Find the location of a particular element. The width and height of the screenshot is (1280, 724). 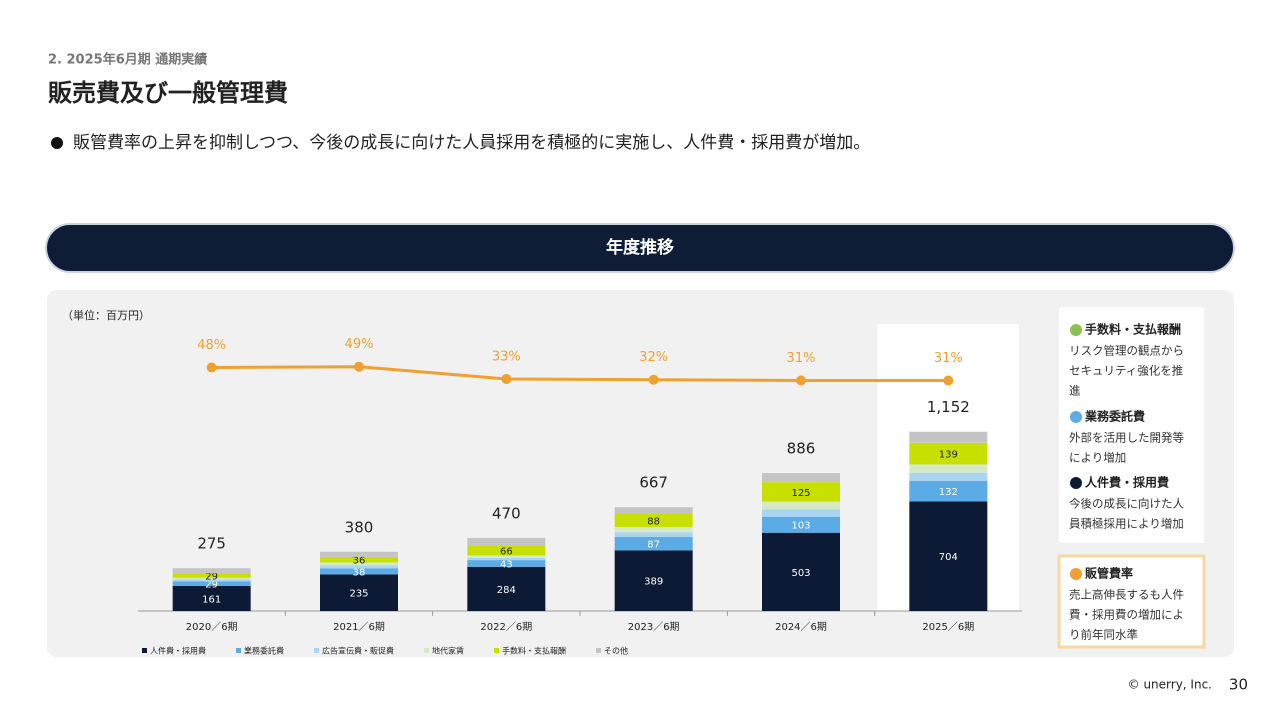

ratio-note-box is located at coordinates (1131, 601).